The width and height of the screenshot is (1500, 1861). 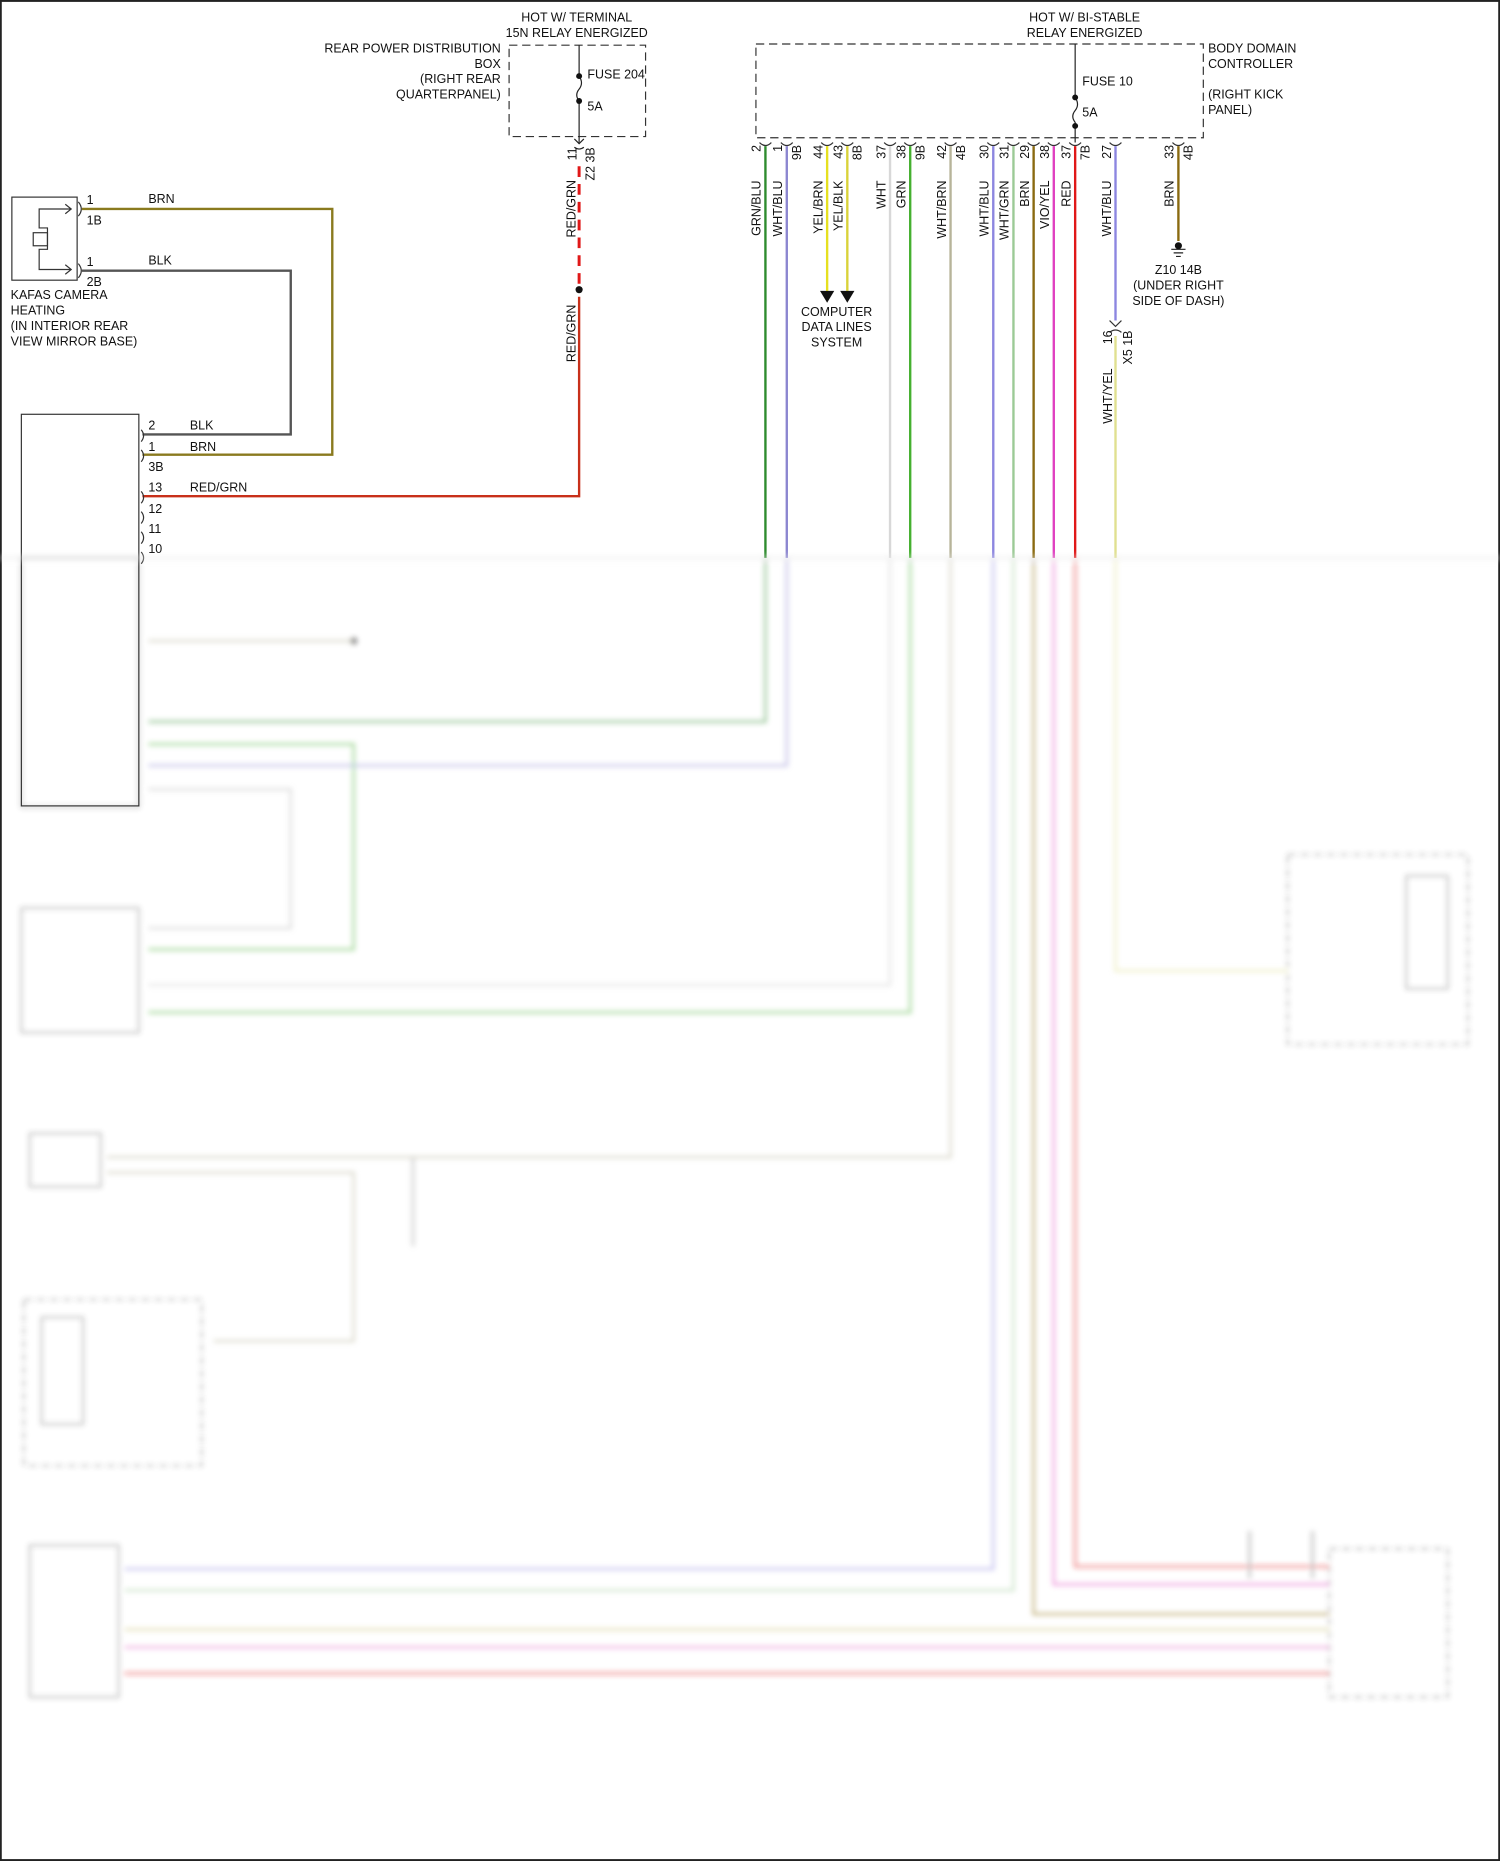 I want to click on pin-label: 33, so click(x=1170, y=152).